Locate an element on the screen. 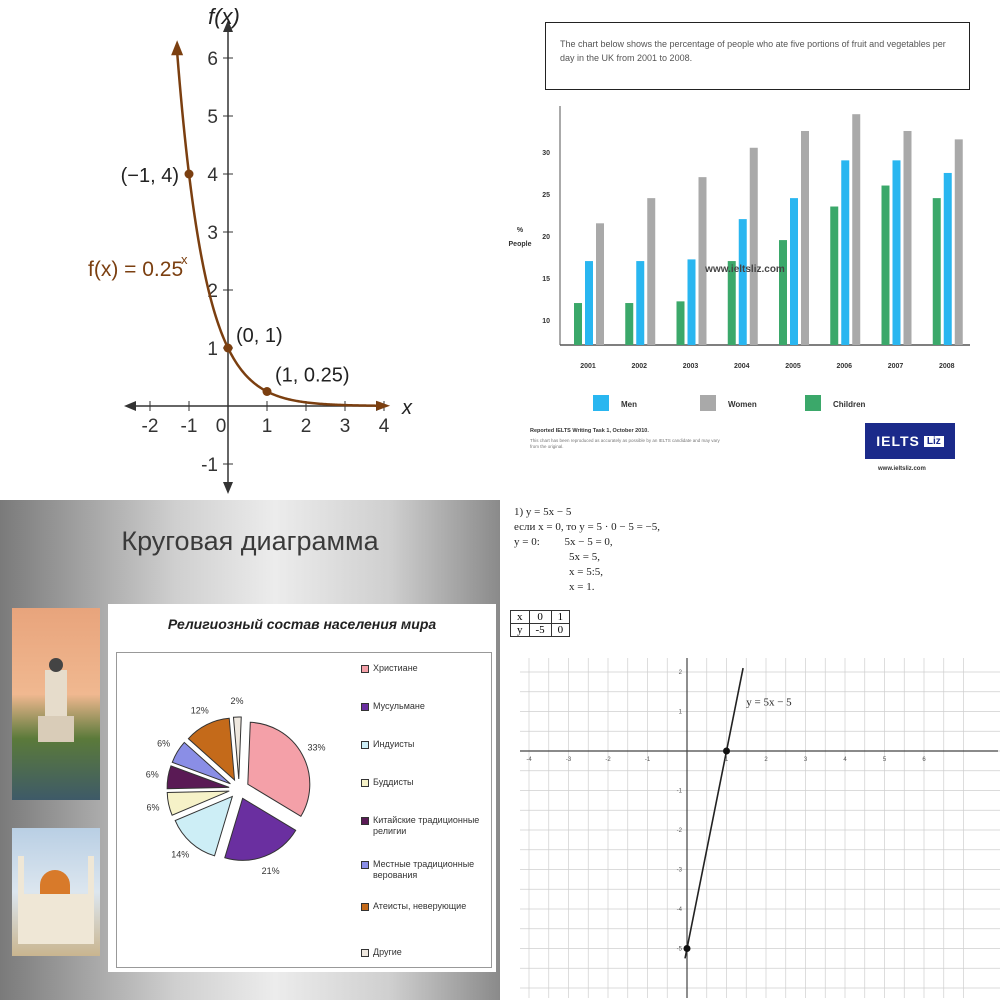  exponential-curve is located at coordinates (277, 229).